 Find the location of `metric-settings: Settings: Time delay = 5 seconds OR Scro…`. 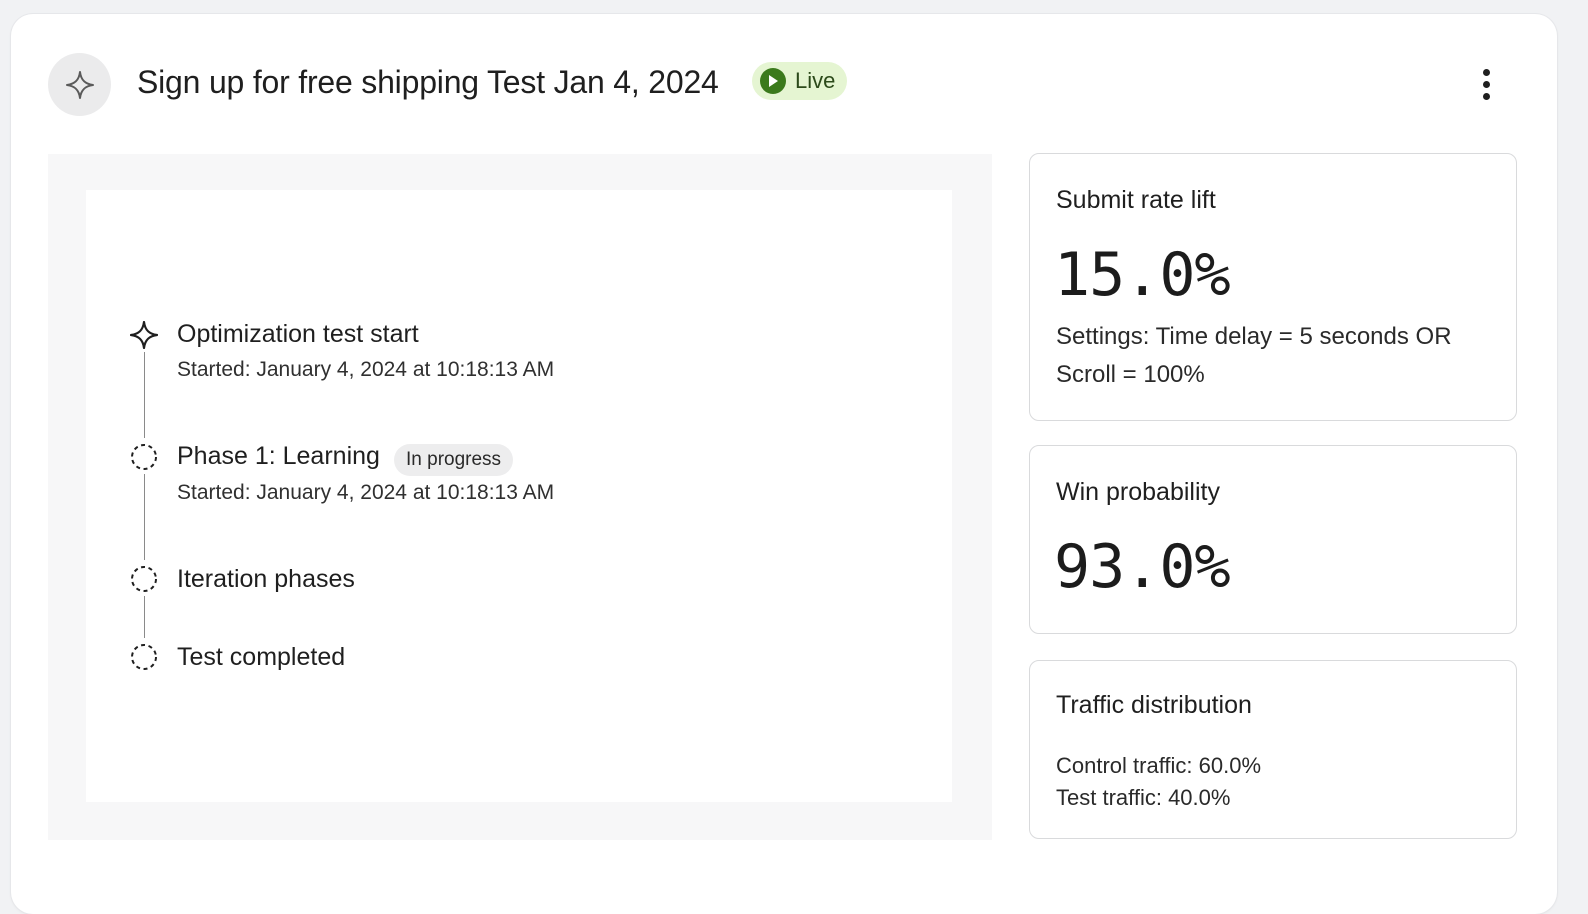

metric-settings: Settings: Time delay = 5 seconds OR Scro… is located at coordinates (1254, 355).